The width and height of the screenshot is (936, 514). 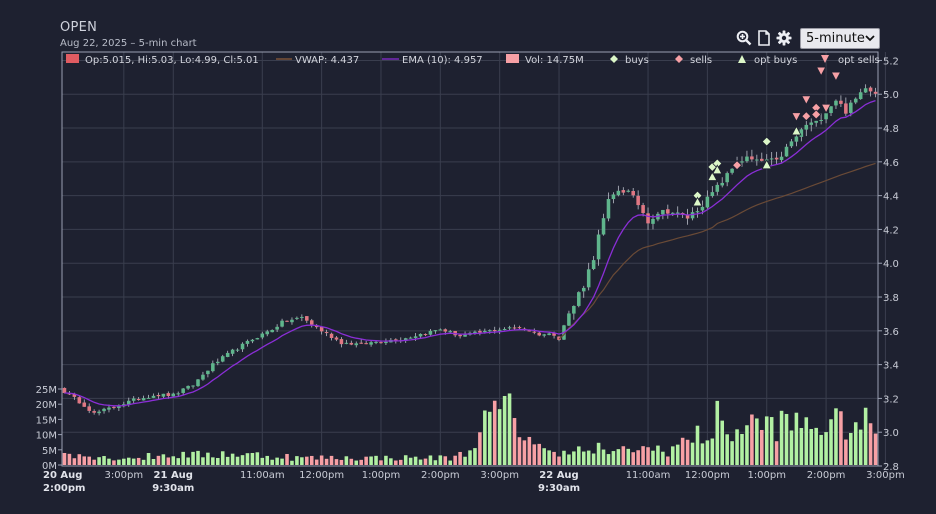 What do you see at coordinates (442, 60) in the screenshot?
I see `legend-ema: EMA (10): 4.957` at bounding box center [442, 60].